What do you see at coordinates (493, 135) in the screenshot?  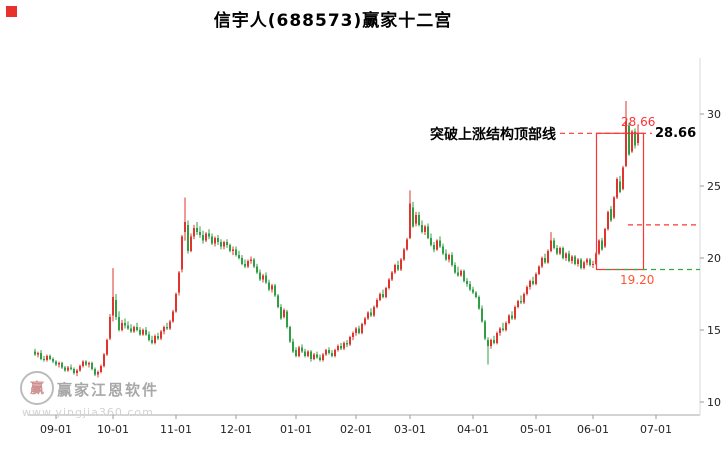 I see `breakout-annotation-text: 突破上涨结构顶部线` at bounding box center [493, 135].